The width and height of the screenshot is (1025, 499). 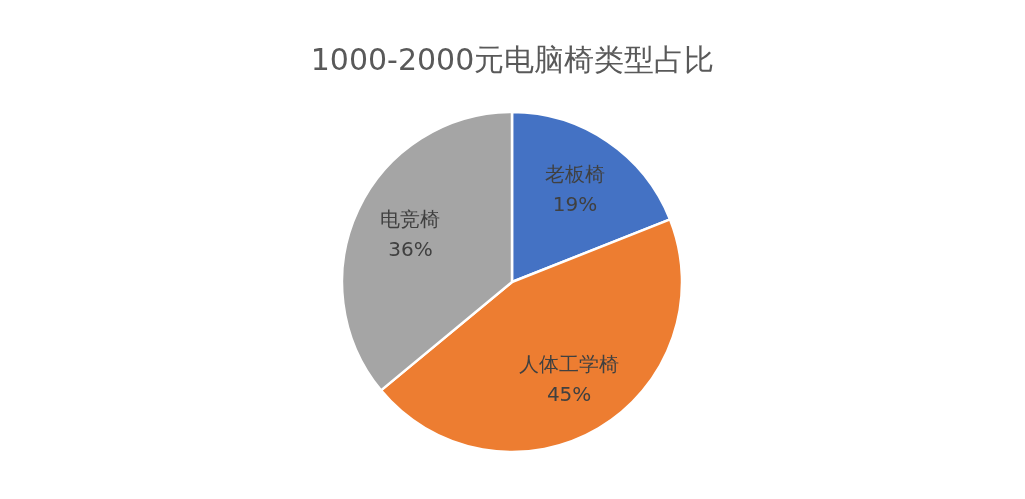 What do you see at coordinates (410, 249) in the screenshot?
I see `data-label: 36%` at bounding box center [410, 249].